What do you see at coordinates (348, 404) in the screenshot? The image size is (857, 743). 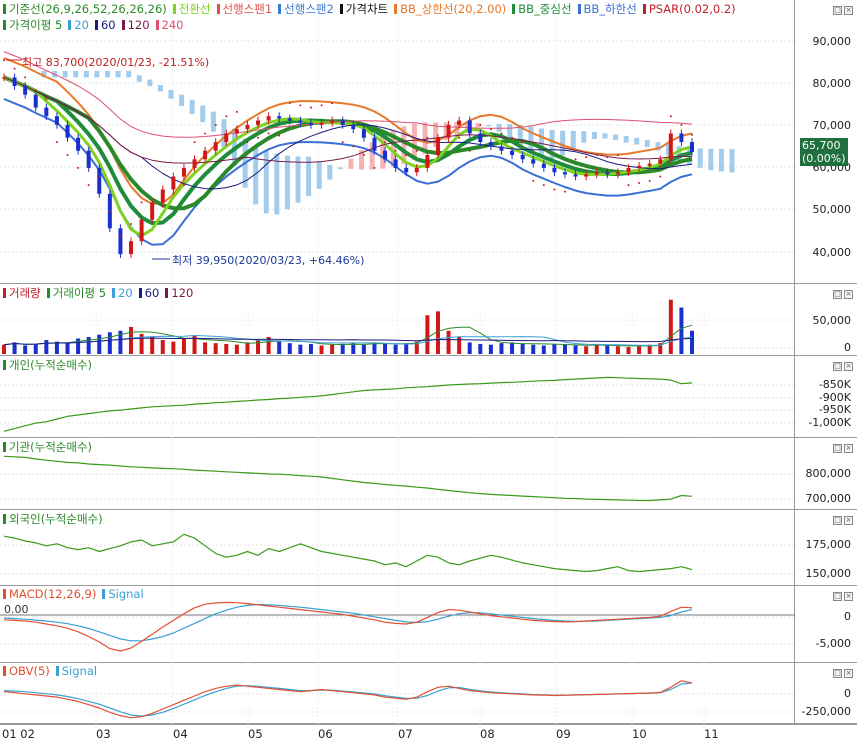 I see `investor-flow-line` at bounding box center [348, 404].